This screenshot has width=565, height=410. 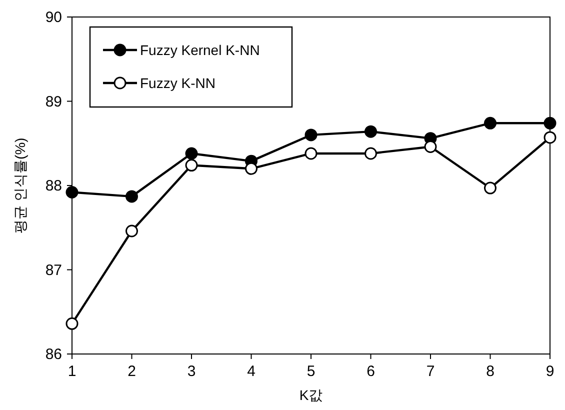 I want to click on x-tick-label: 4, so click(x=251, y=371).